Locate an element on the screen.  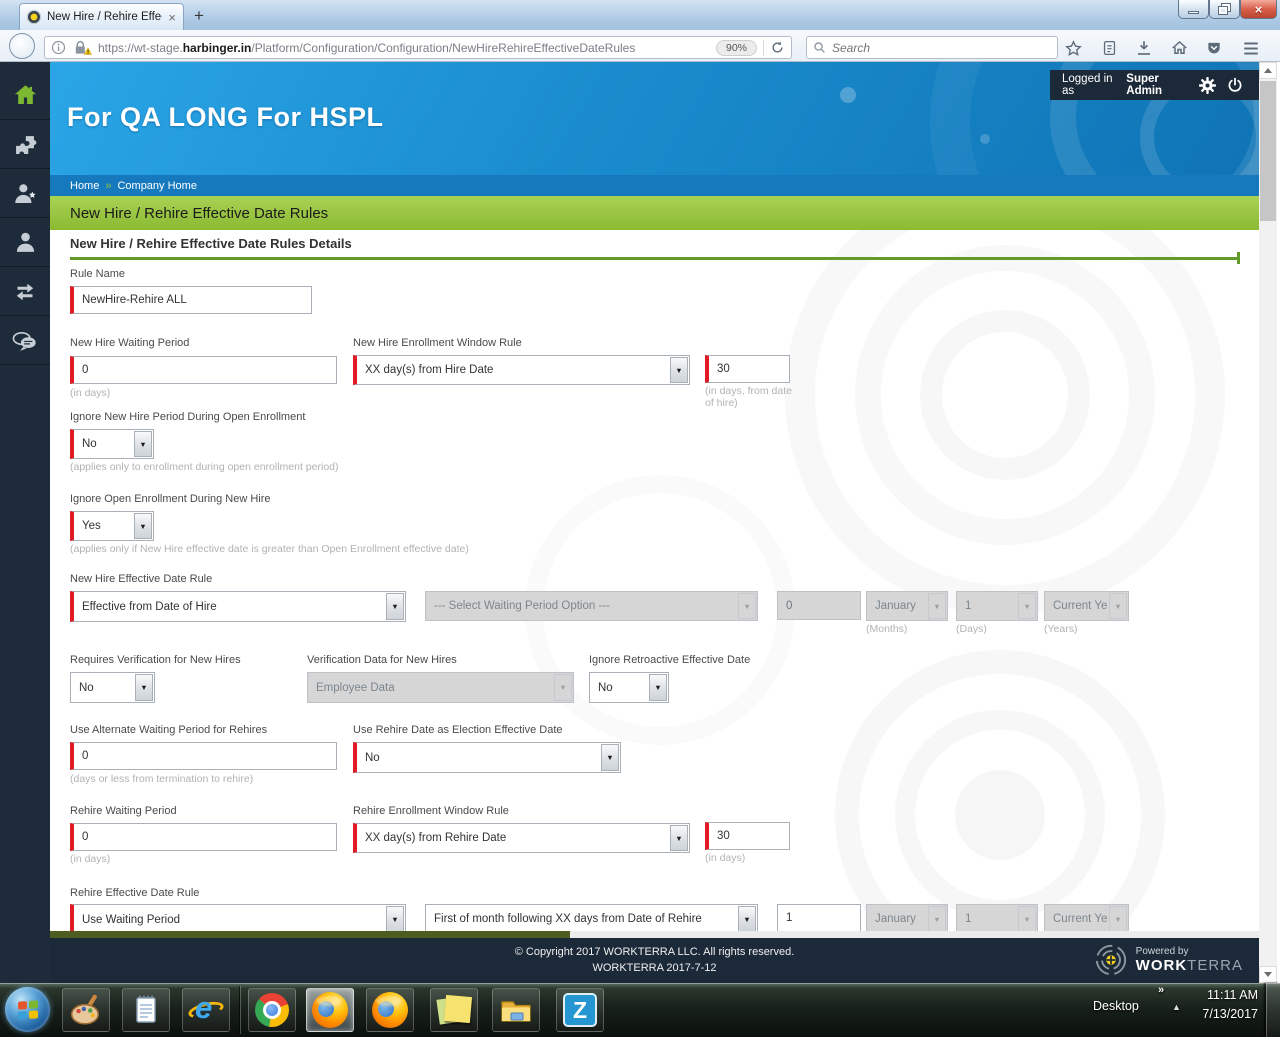
page-info-icon is located at coordinates (58, 47).